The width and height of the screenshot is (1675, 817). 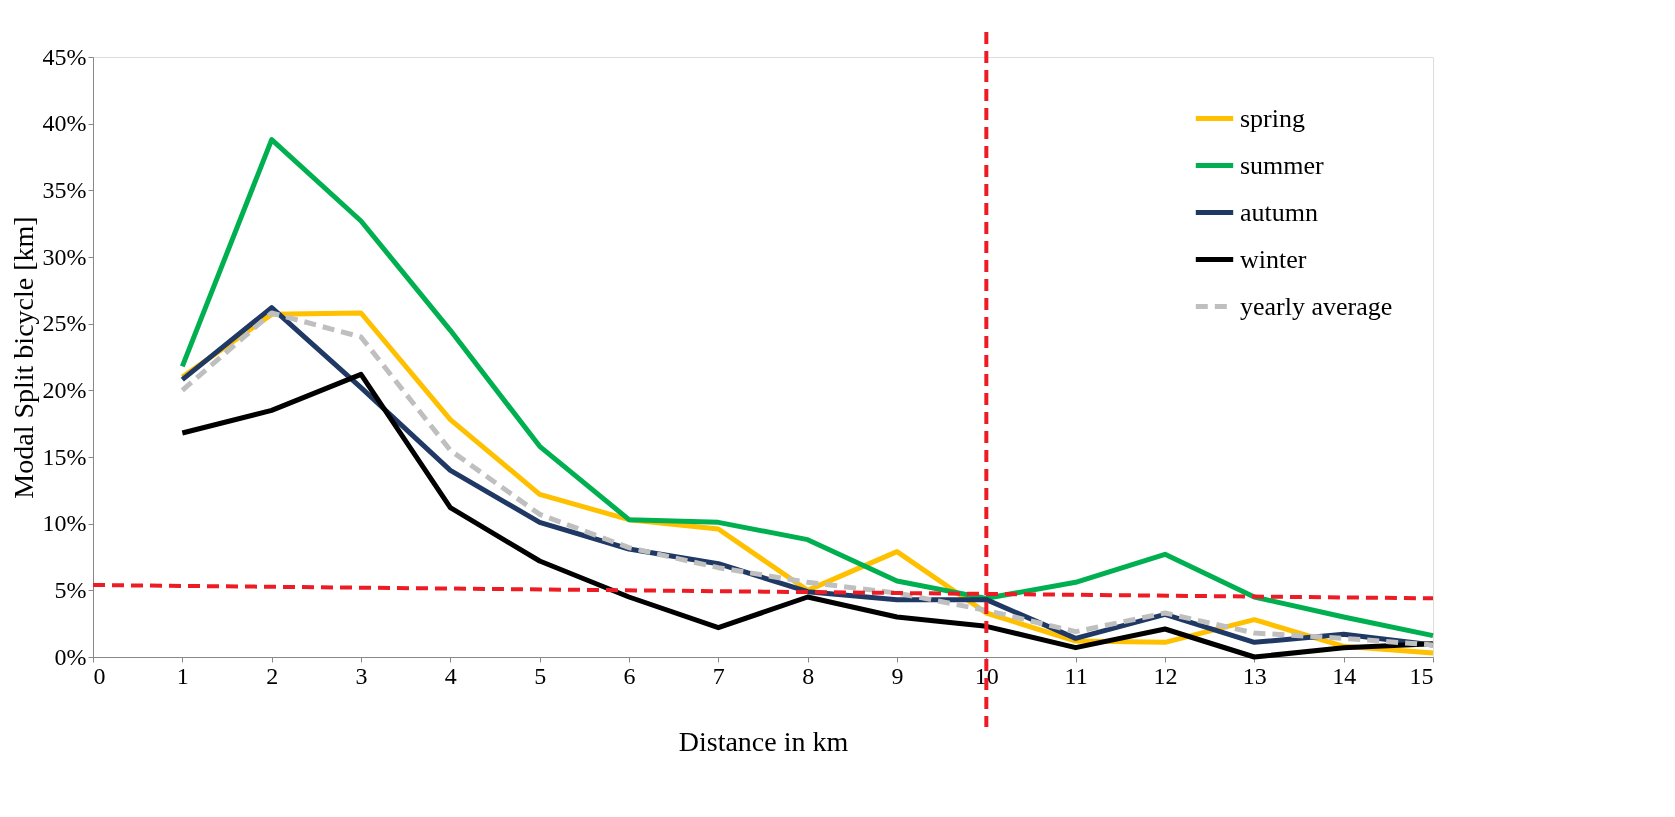 What do you see at coordinates (1279, 212) in the screenshot?
I see `legend-label: autumn` at bounding box center [1279, 212].